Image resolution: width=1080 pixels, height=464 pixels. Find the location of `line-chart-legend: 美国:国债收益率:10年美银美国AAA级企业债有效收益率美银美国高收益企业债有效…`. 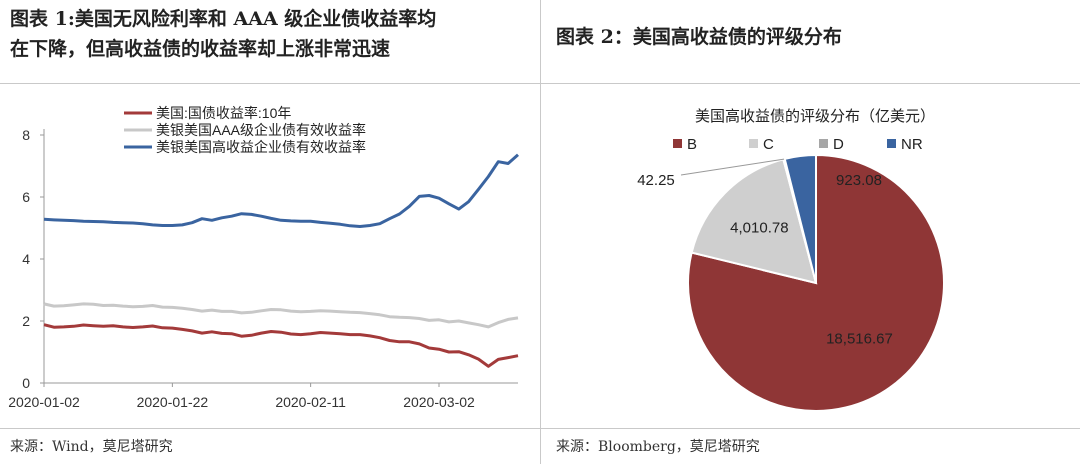

line-chart-legend: 美国:国债收益率:10年美银美国AAA级企业债有效收益率美银美国高收益企业债有效… is located at coordinates (245, 130).